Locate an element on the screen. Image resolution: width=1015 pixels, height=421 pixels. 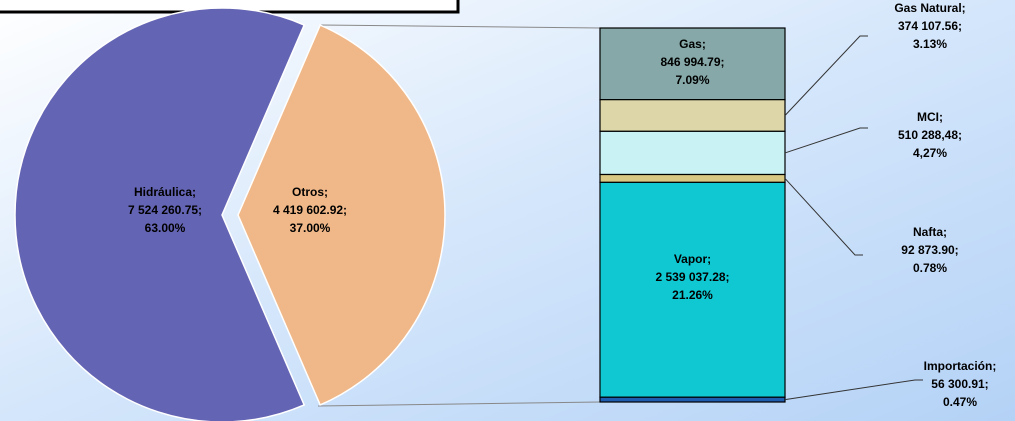
data-label: 846 994.79; is located at coordinates (692, 62).